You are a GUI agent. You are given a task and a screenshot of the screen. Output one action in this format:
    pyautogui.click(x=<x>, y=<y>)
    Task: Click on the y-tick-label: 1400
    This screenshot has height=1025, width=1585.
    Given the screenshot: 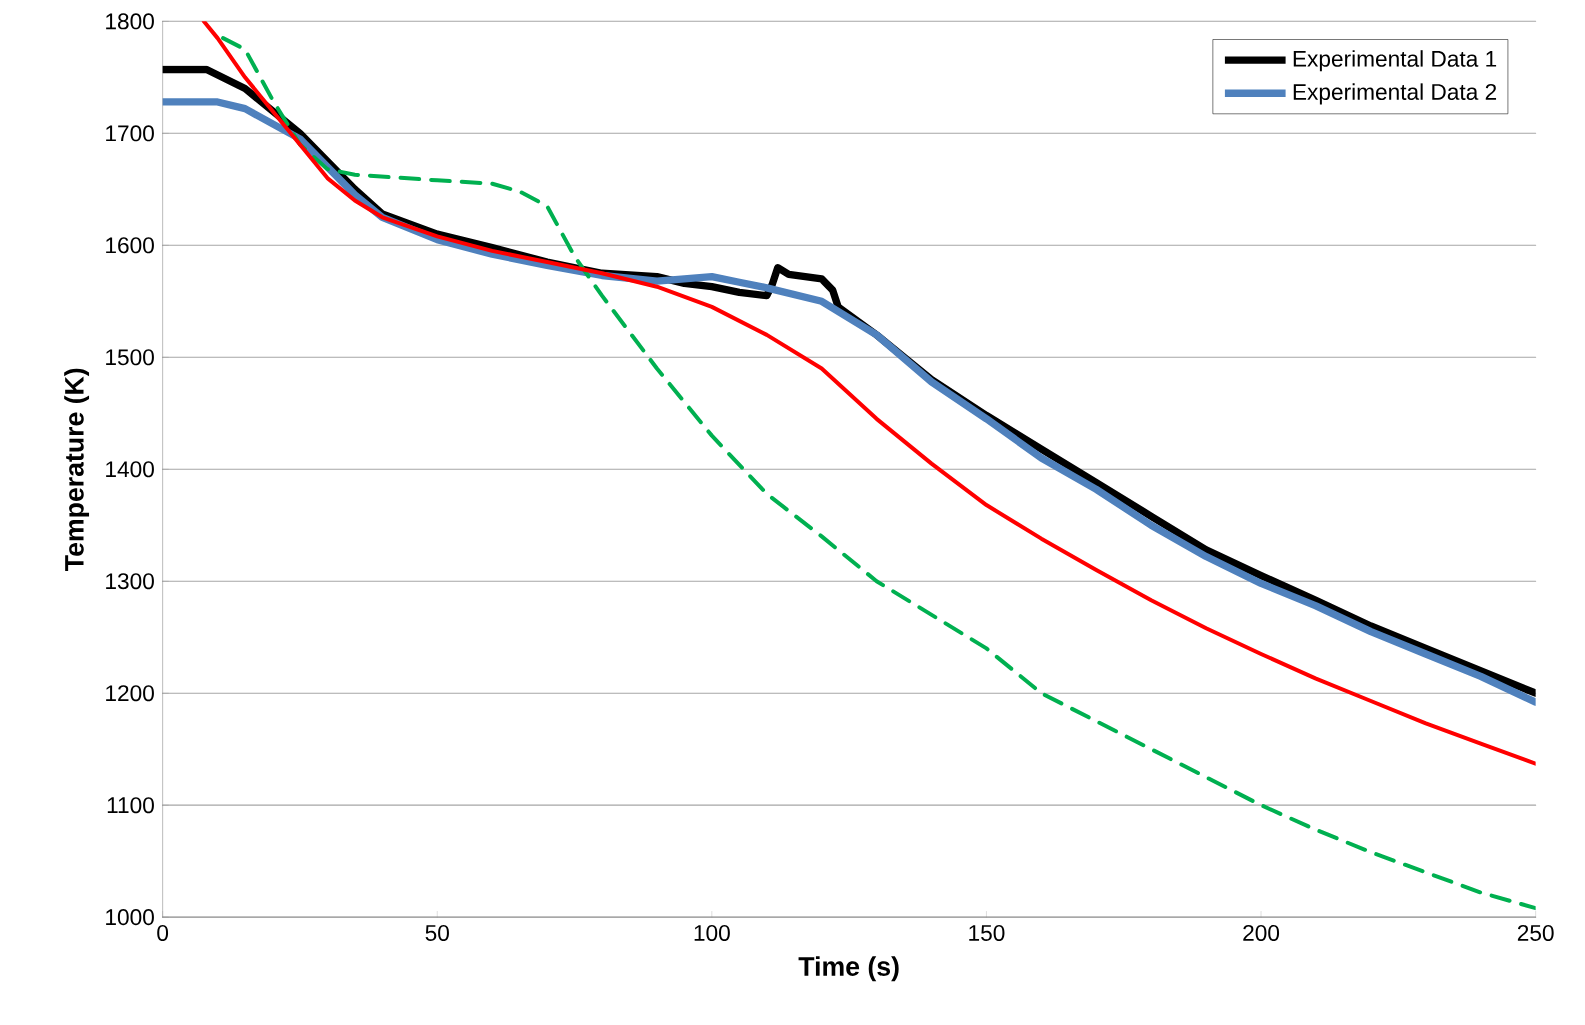 What is the action you would take?
    pyautogui.click(x=130, y=469)
    